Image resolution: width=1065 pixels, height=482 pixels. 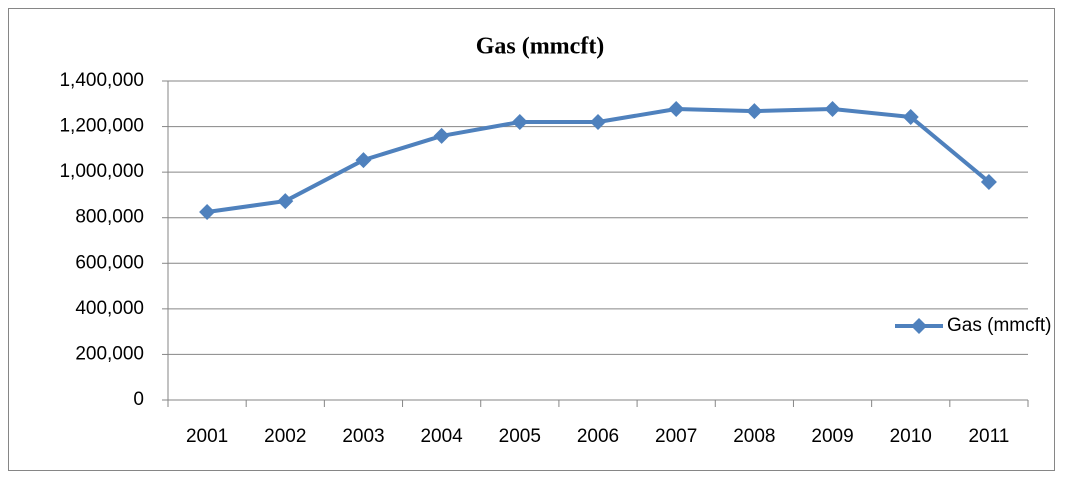 I want to click on legend-marker, so click(x=919, y=326).